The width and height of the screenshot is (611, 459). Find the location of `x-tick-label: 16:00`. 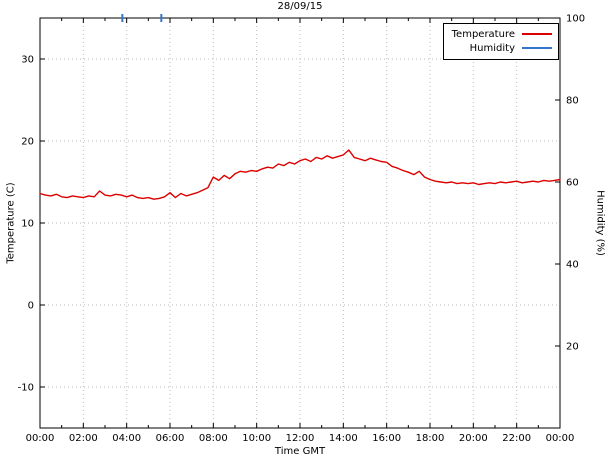

x-tick-label: 16:00 is located at coordinates (386, 438).